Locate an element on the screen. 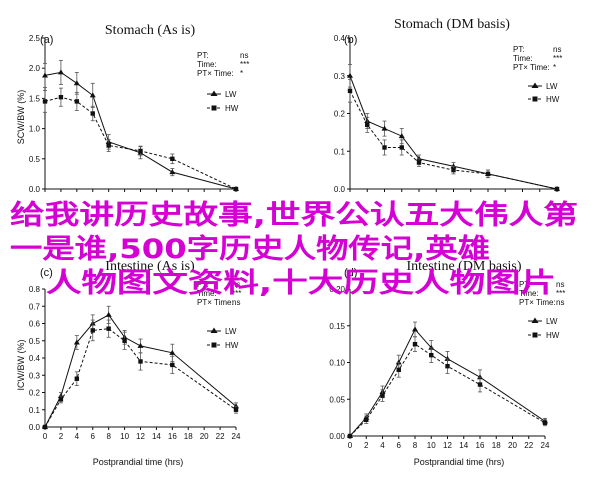 The width and height of the screenshot is (600, 483). y-tick-label: 0.10 is located at coordinates (337, 363).